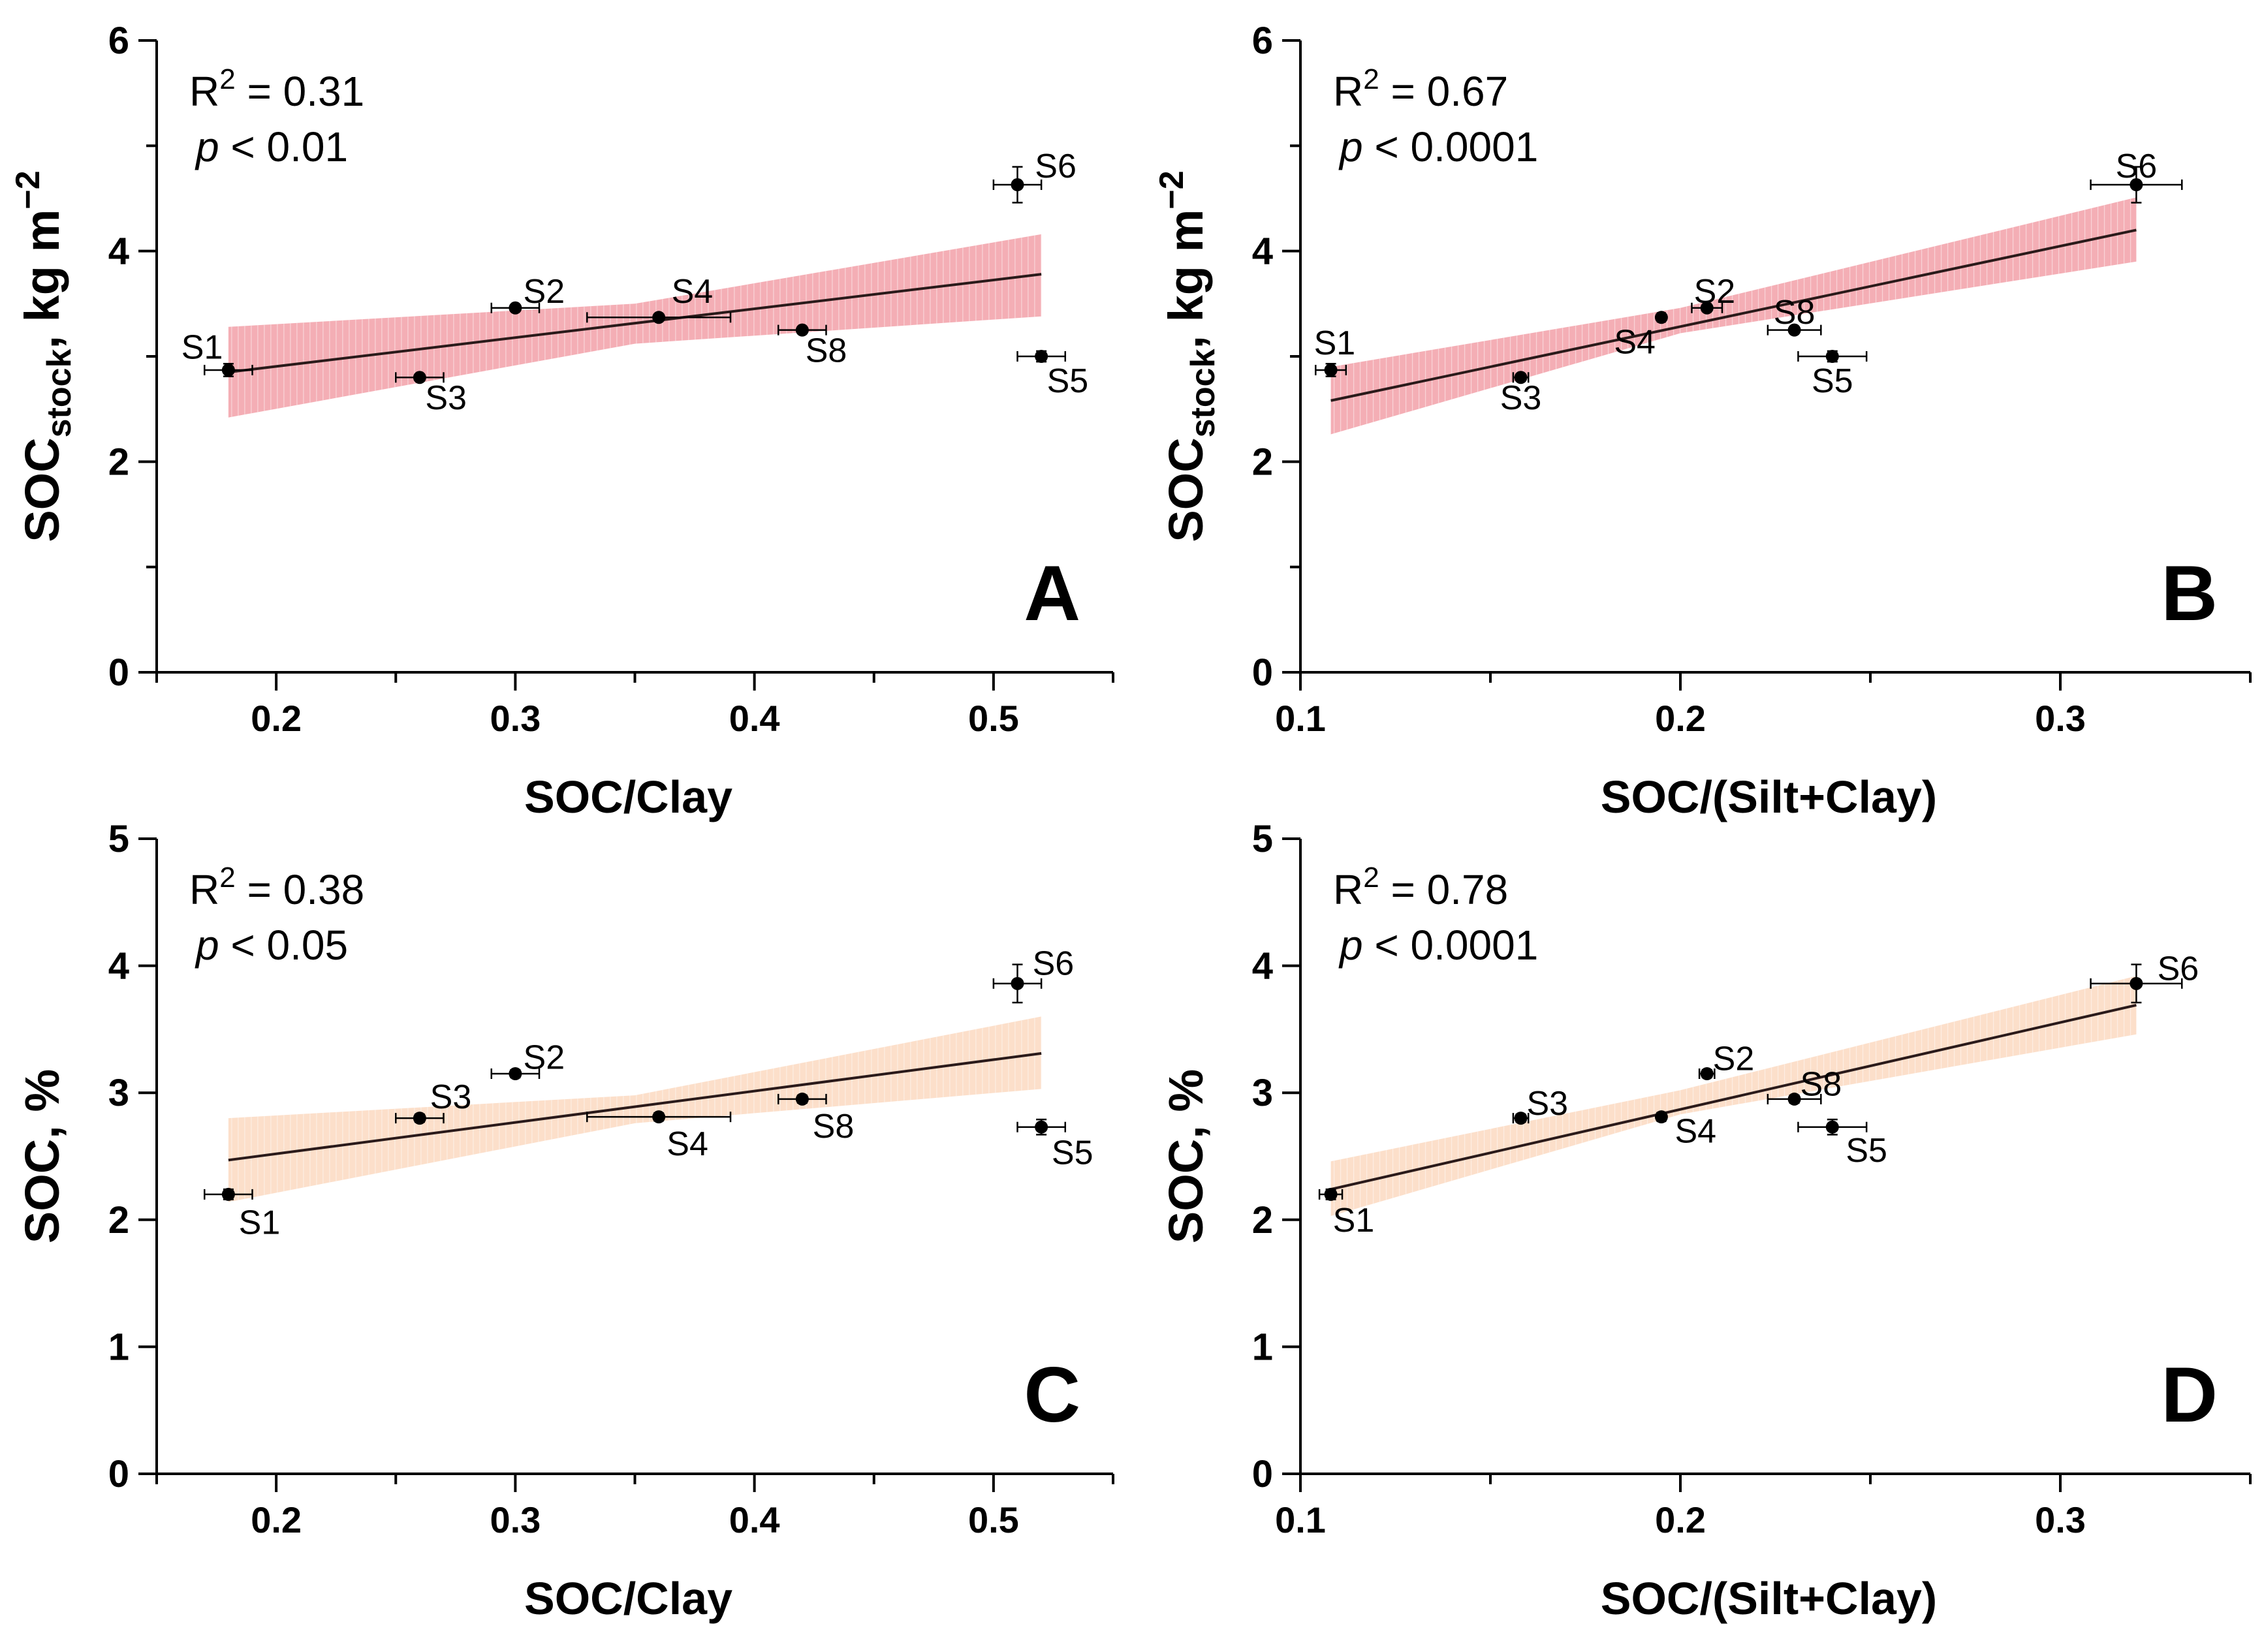  Describe the element at coordinates (1186, 279) in the screenshot. I see `y-title-unit: , kg m` at that location.